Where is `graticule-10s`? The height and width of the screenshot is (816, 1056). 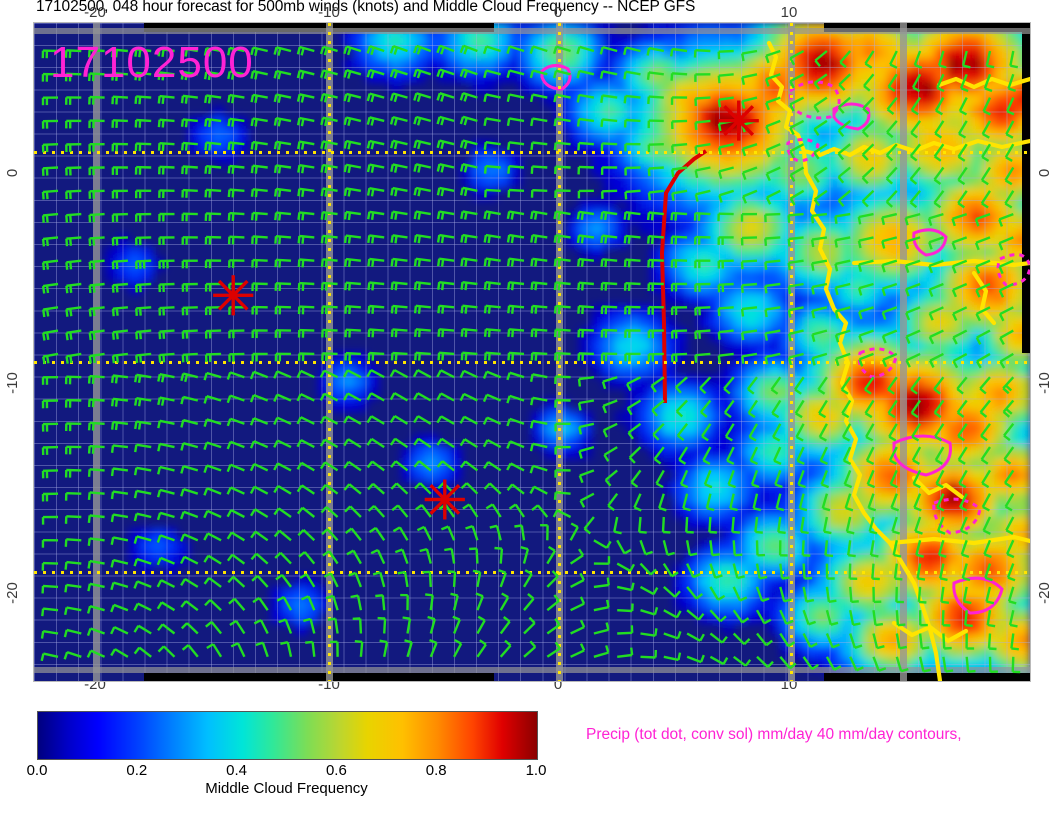 graticule-10s is located at coordinates (532, 362).